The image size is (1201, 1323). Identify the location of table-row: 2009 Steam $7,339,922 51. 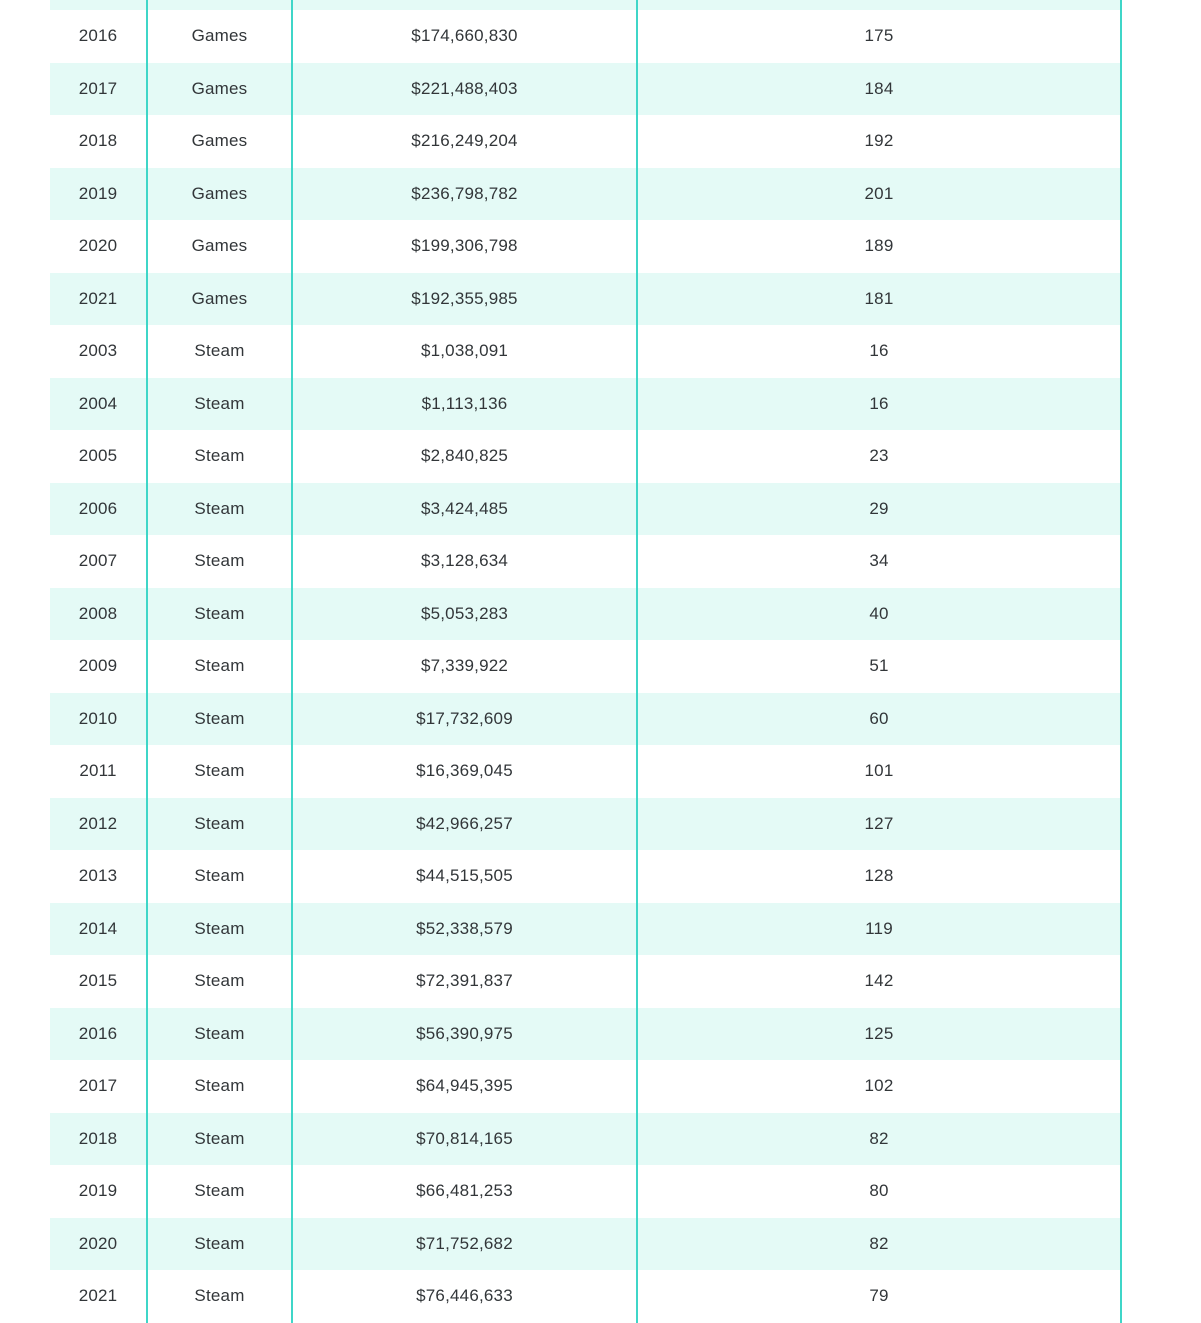
(586, 666).